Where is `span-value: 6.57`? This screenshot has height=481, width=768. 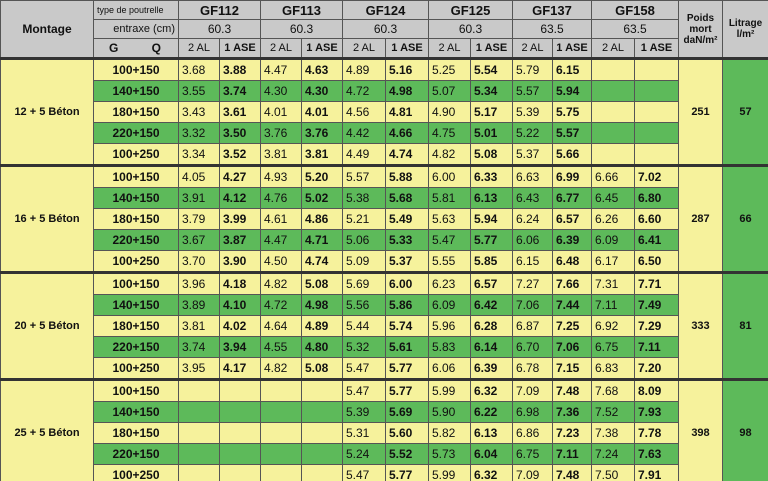
span-value: 6.57 is located at coordinates (572, 219).